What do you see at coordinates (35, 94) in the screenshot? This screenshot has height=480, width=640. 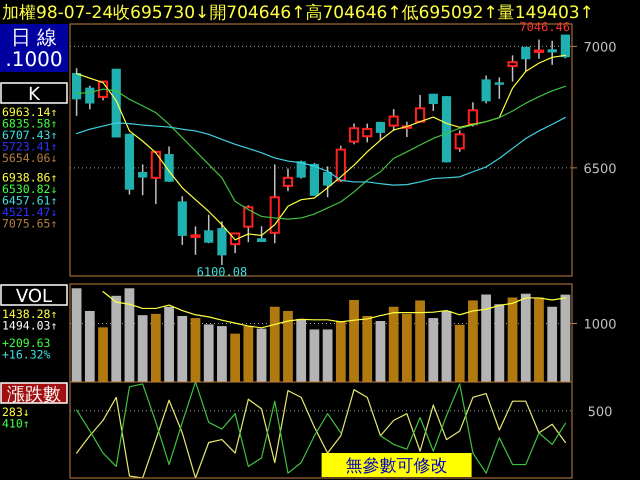 I see `y-axis-title: K` at bounding box center [35, 94].